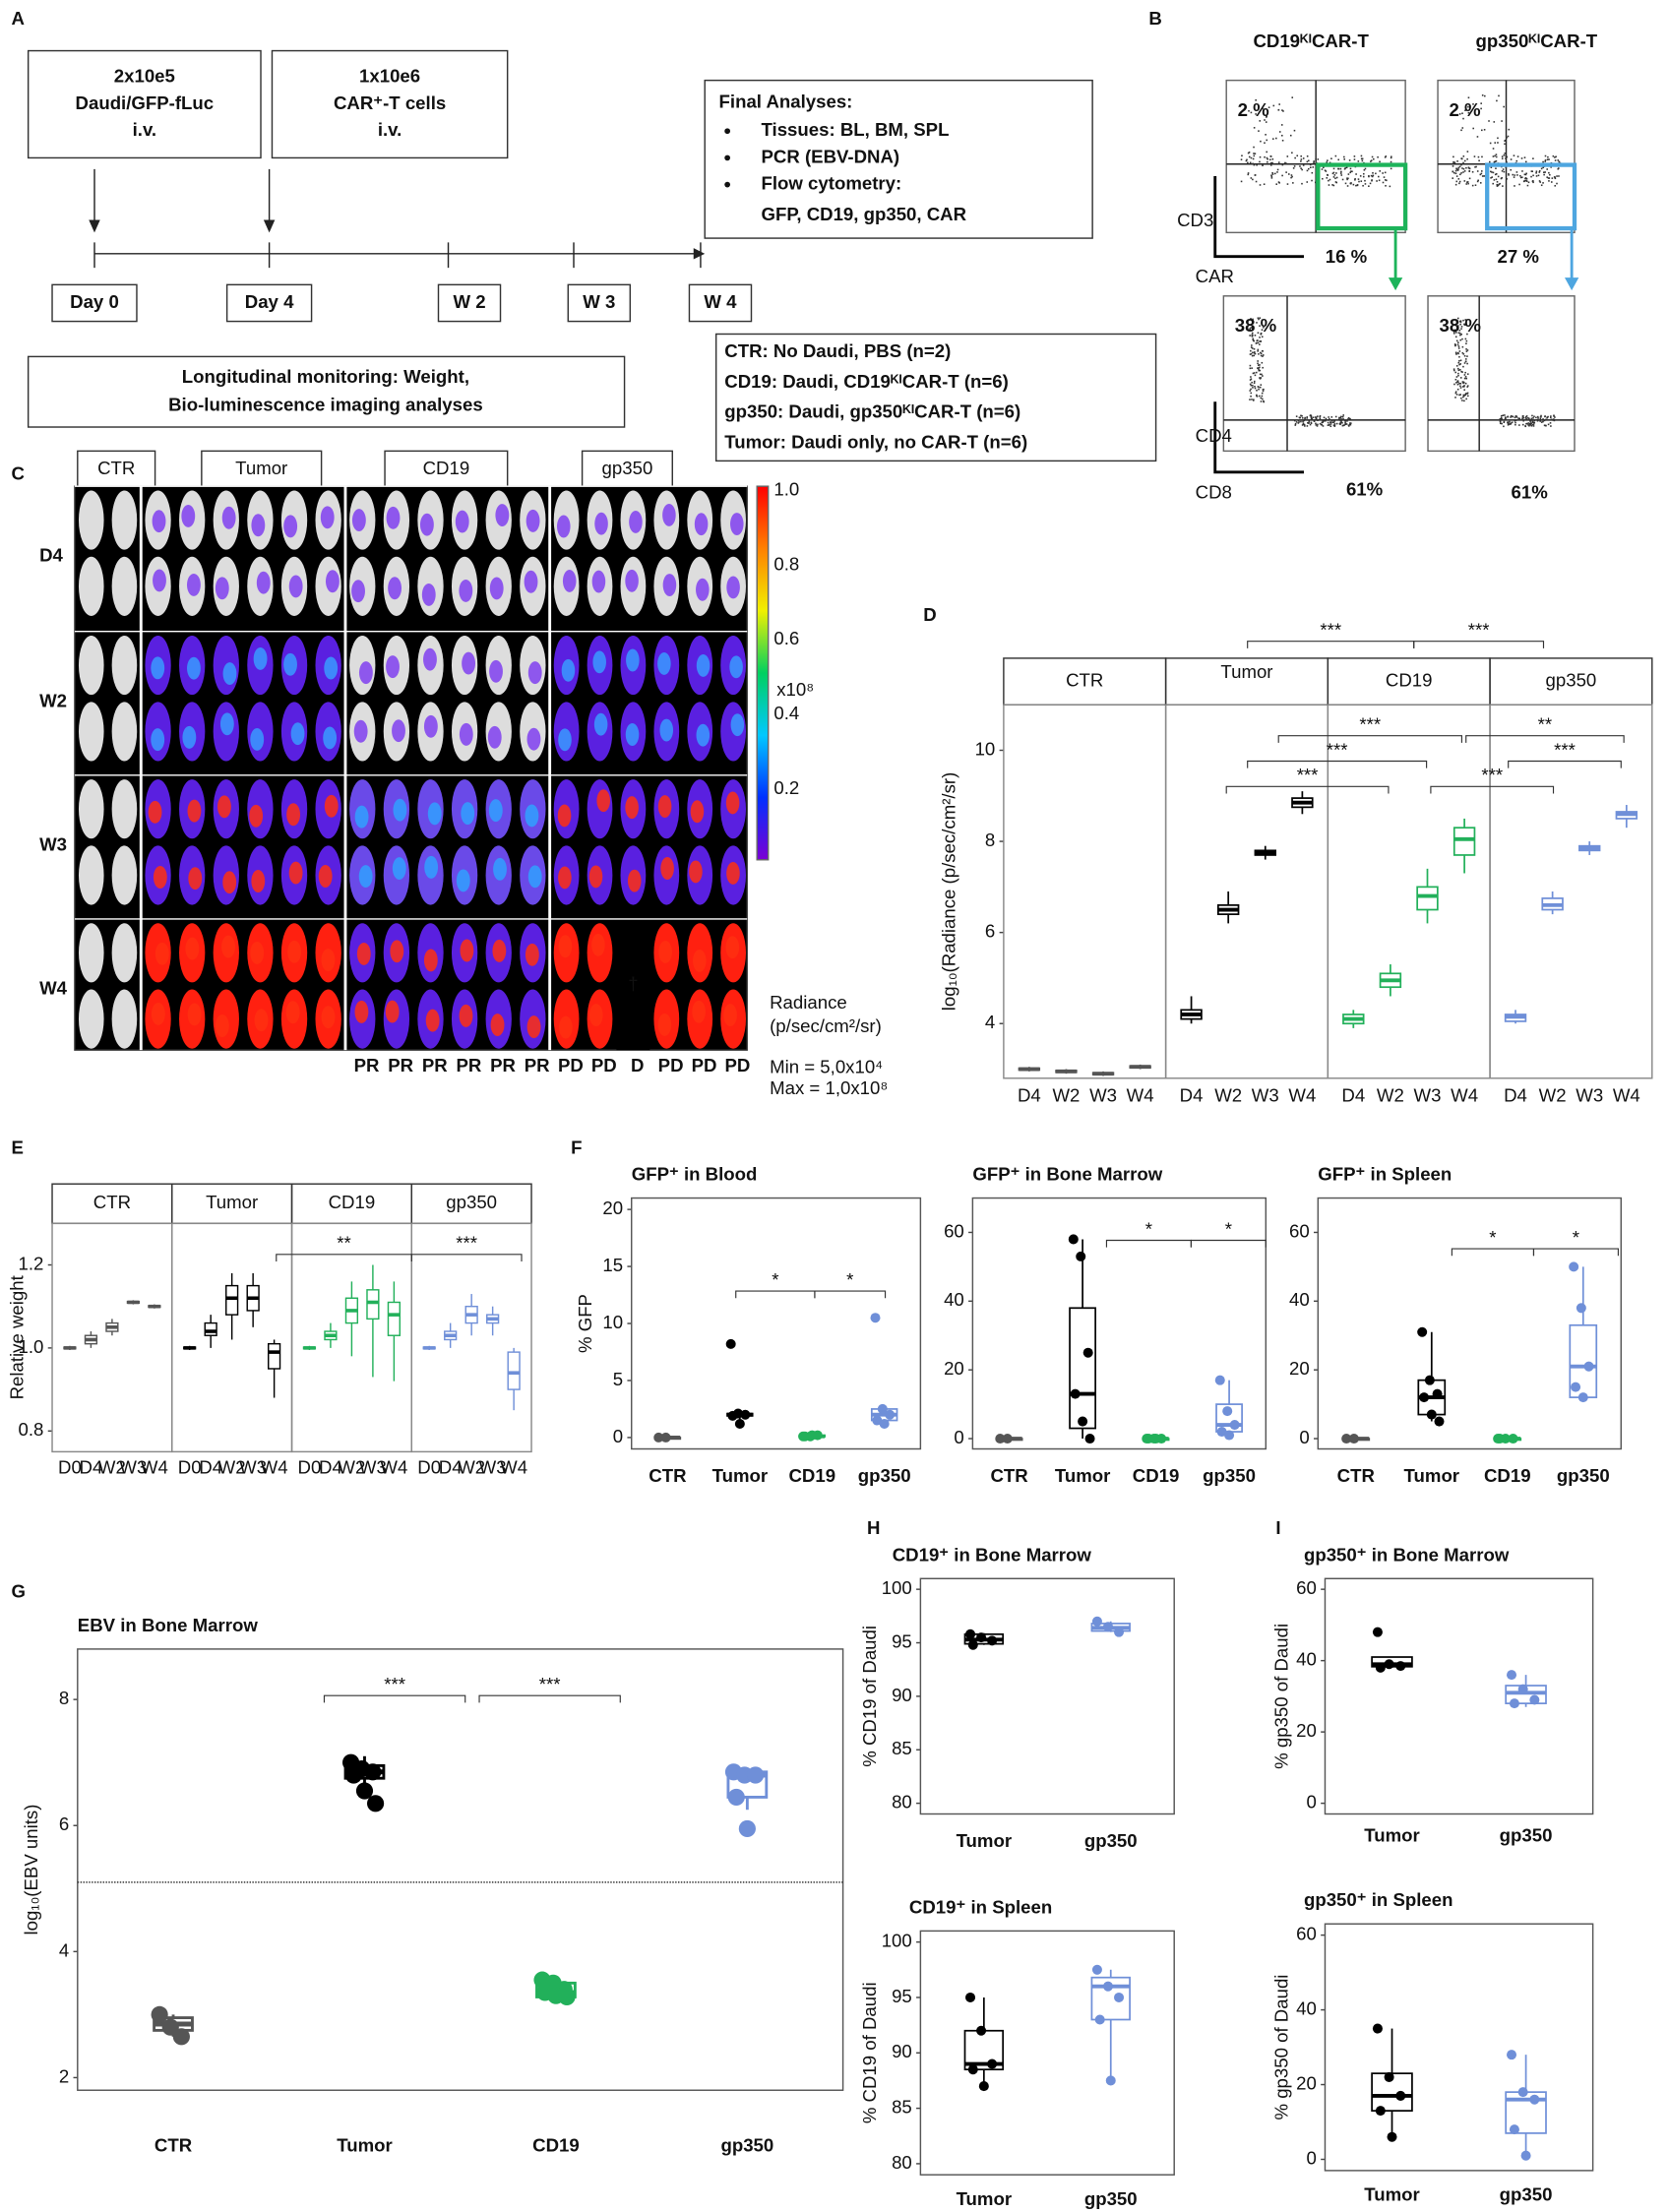 The height and width of the screenshot is (2212, 1669). What do you see at coordinates (352, 1202) in the screenshot?
I see `facet-label: CD19` at bounding box center [352, 1202].